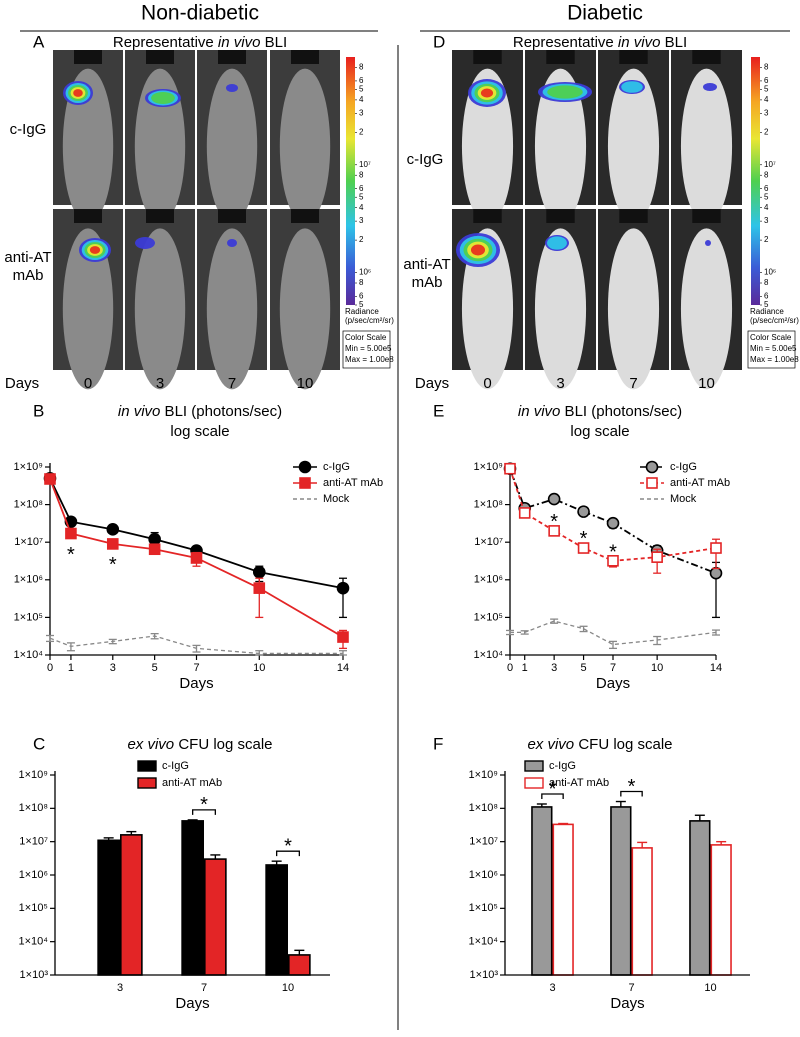  I want to click on panel-label: E, so click(438, 410).